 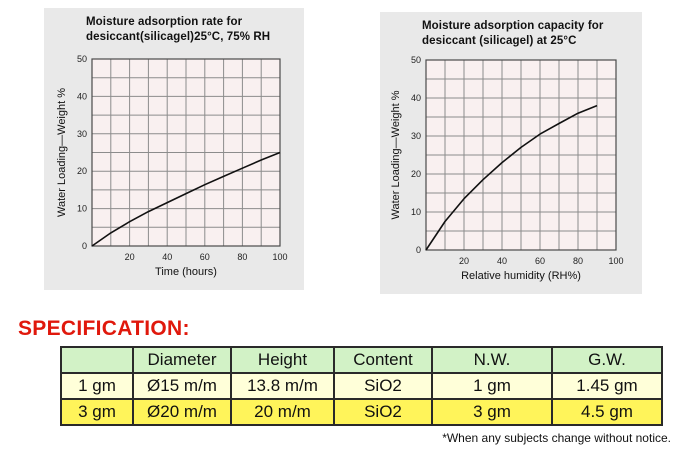 I want to click on x-axis-label: Relative humidity (RH%), so click(x=521, y=276).